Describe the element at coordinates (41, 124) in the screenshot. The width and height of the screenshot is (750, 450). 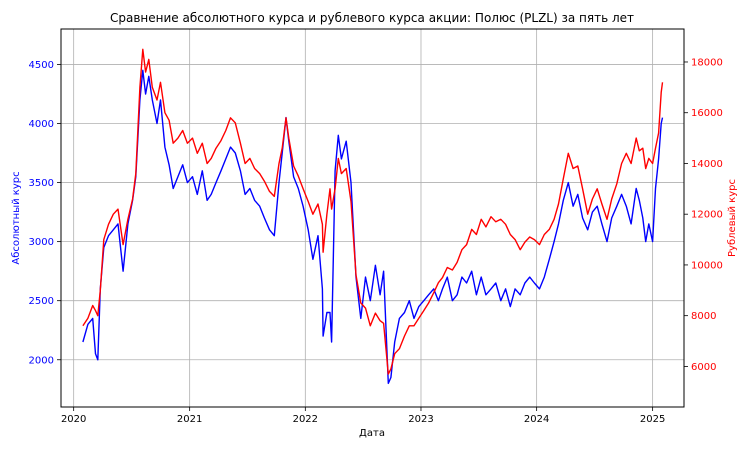
I see `y-left-tick-label: 4000` at that location.